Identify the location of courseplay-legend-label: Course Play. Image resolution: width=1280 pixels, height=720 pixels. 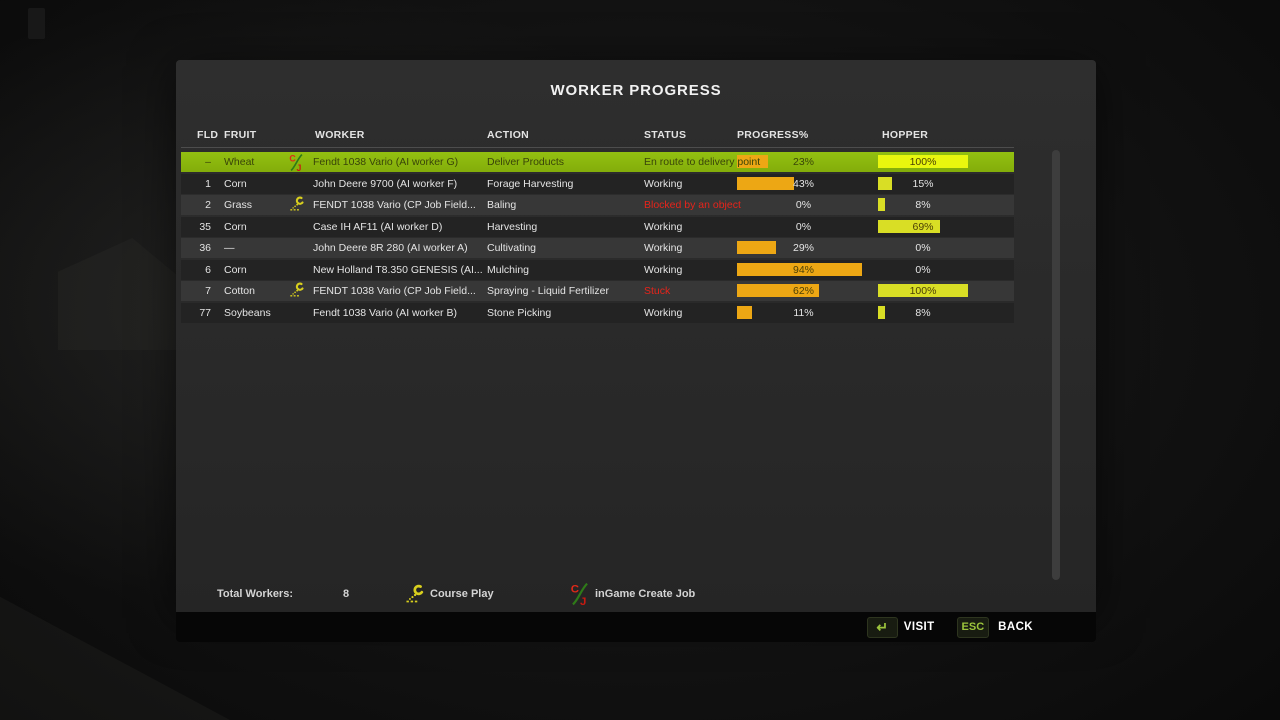
(462, 594).